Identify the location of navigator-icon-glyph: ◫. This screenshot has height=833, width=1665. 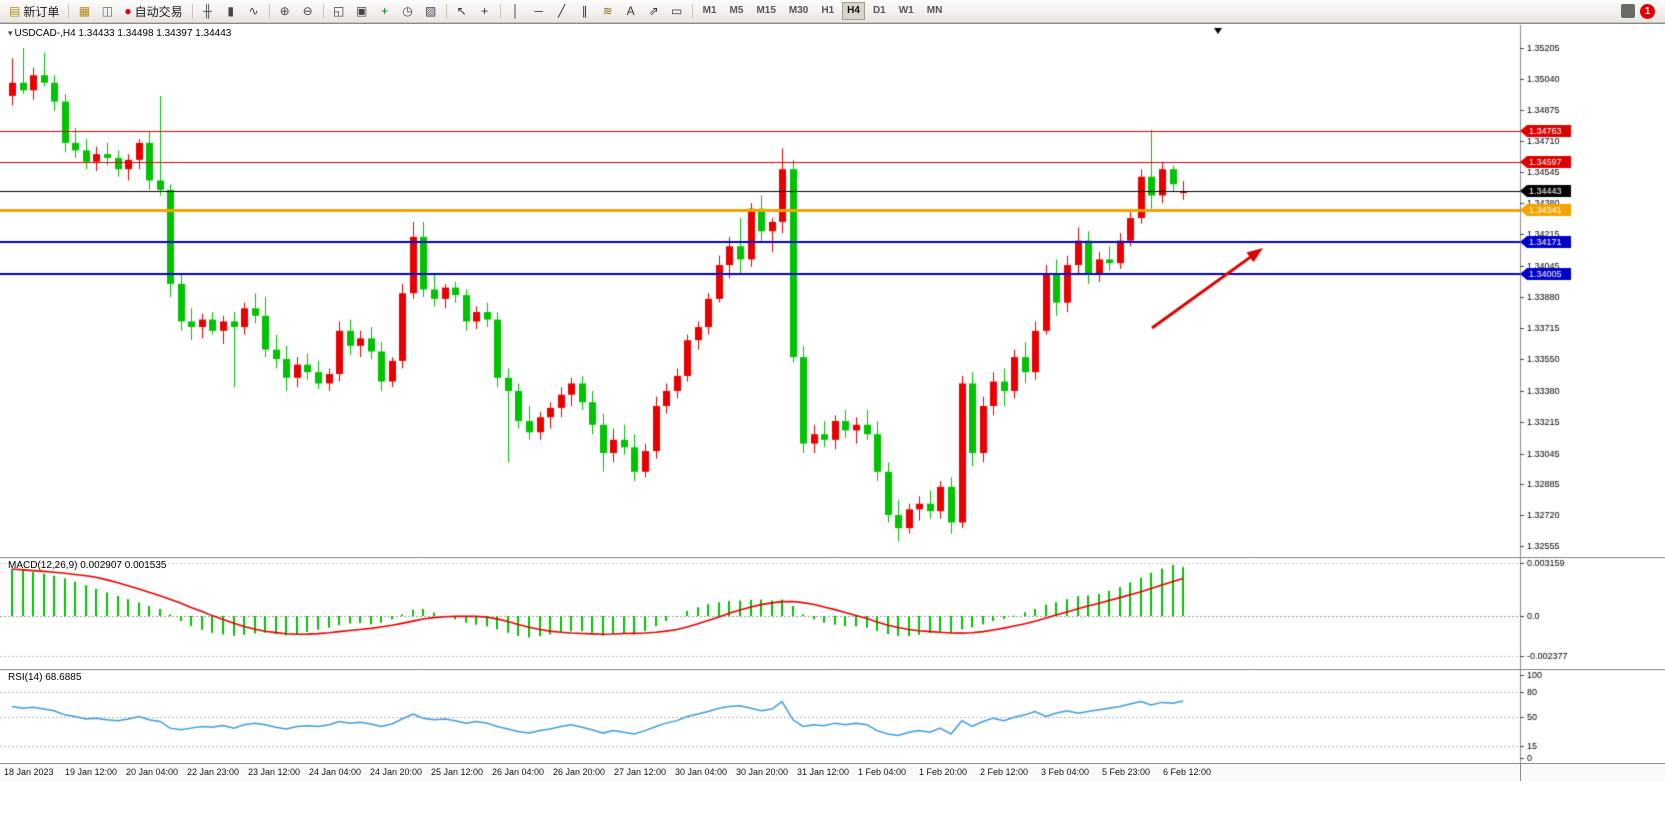
(107, 11).